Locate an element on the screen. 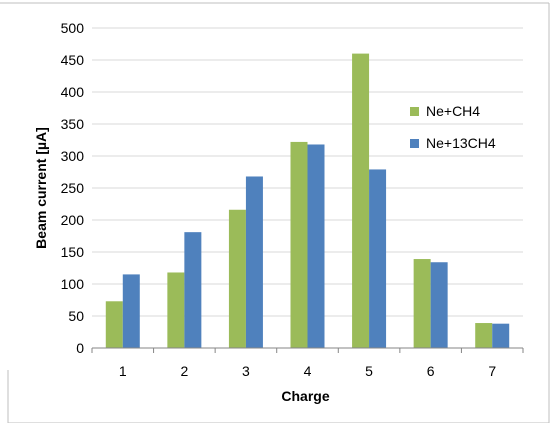  x-axis-title: Charge is located at coordinates (305, 396).